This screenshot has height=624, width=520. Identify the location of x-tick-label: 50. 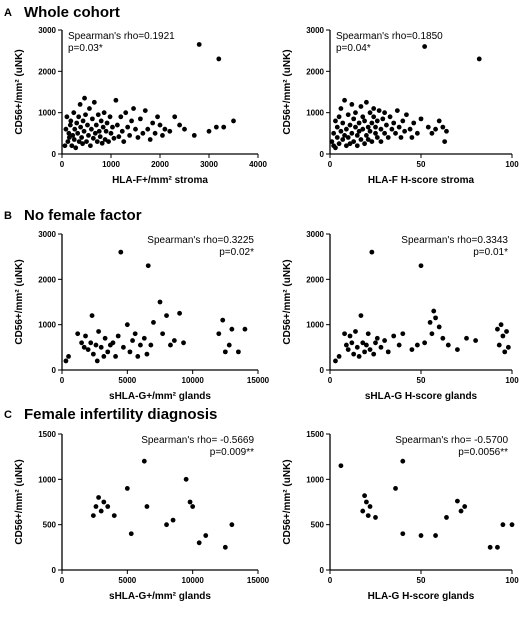
(421, 380).